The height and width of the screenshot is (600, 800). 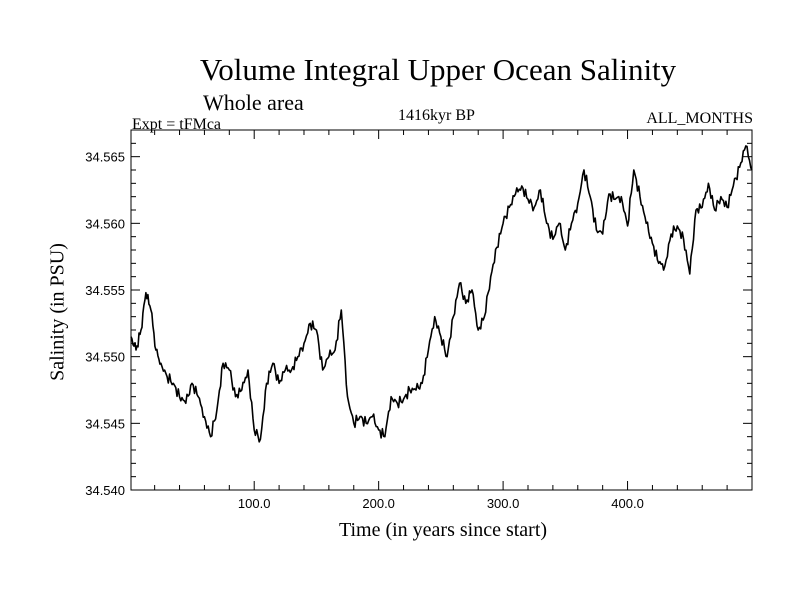 What do you see at coordinates (627, 503) in the screenshot?
I see `x-tick-label: 400.0` at bounding box center [627, 503].